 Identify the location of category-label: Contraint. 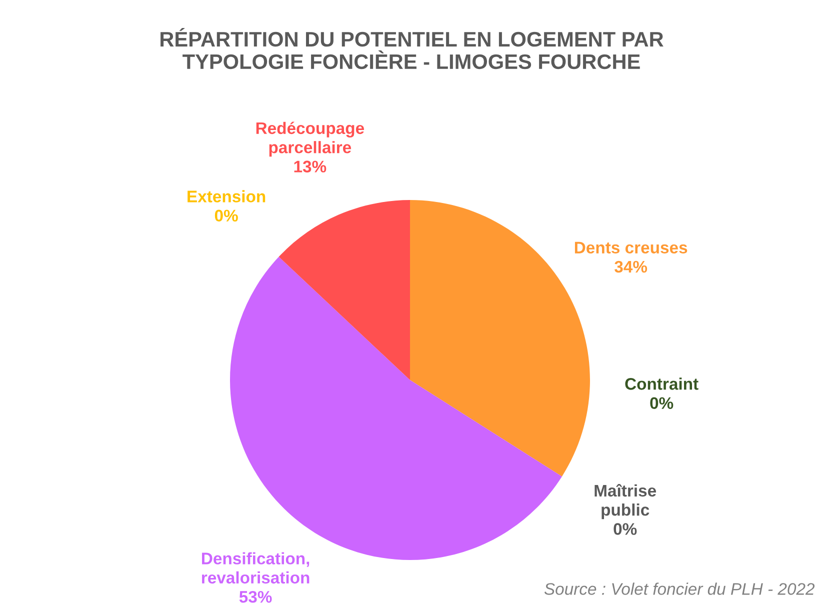
(661, 384).